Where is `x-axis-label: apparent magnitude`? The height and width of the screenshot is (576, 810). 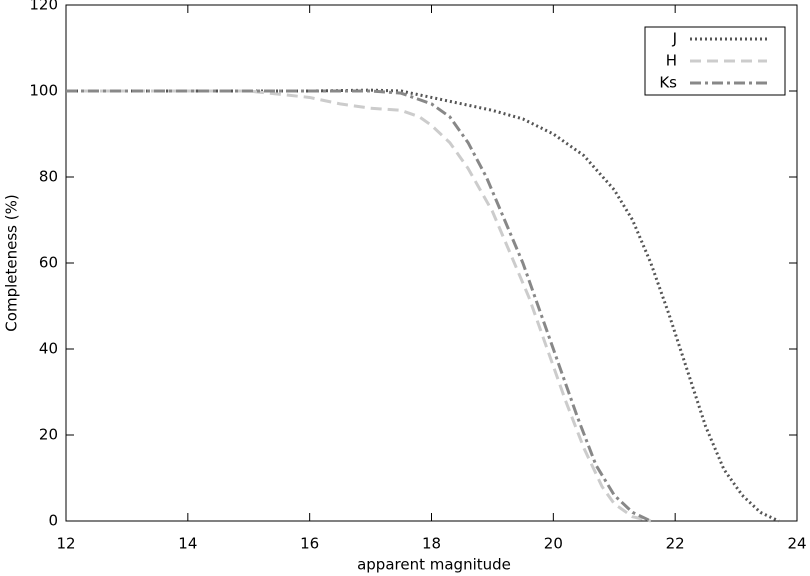 x-axis-label: apparent magnitude is located at coordinates (434, 565).